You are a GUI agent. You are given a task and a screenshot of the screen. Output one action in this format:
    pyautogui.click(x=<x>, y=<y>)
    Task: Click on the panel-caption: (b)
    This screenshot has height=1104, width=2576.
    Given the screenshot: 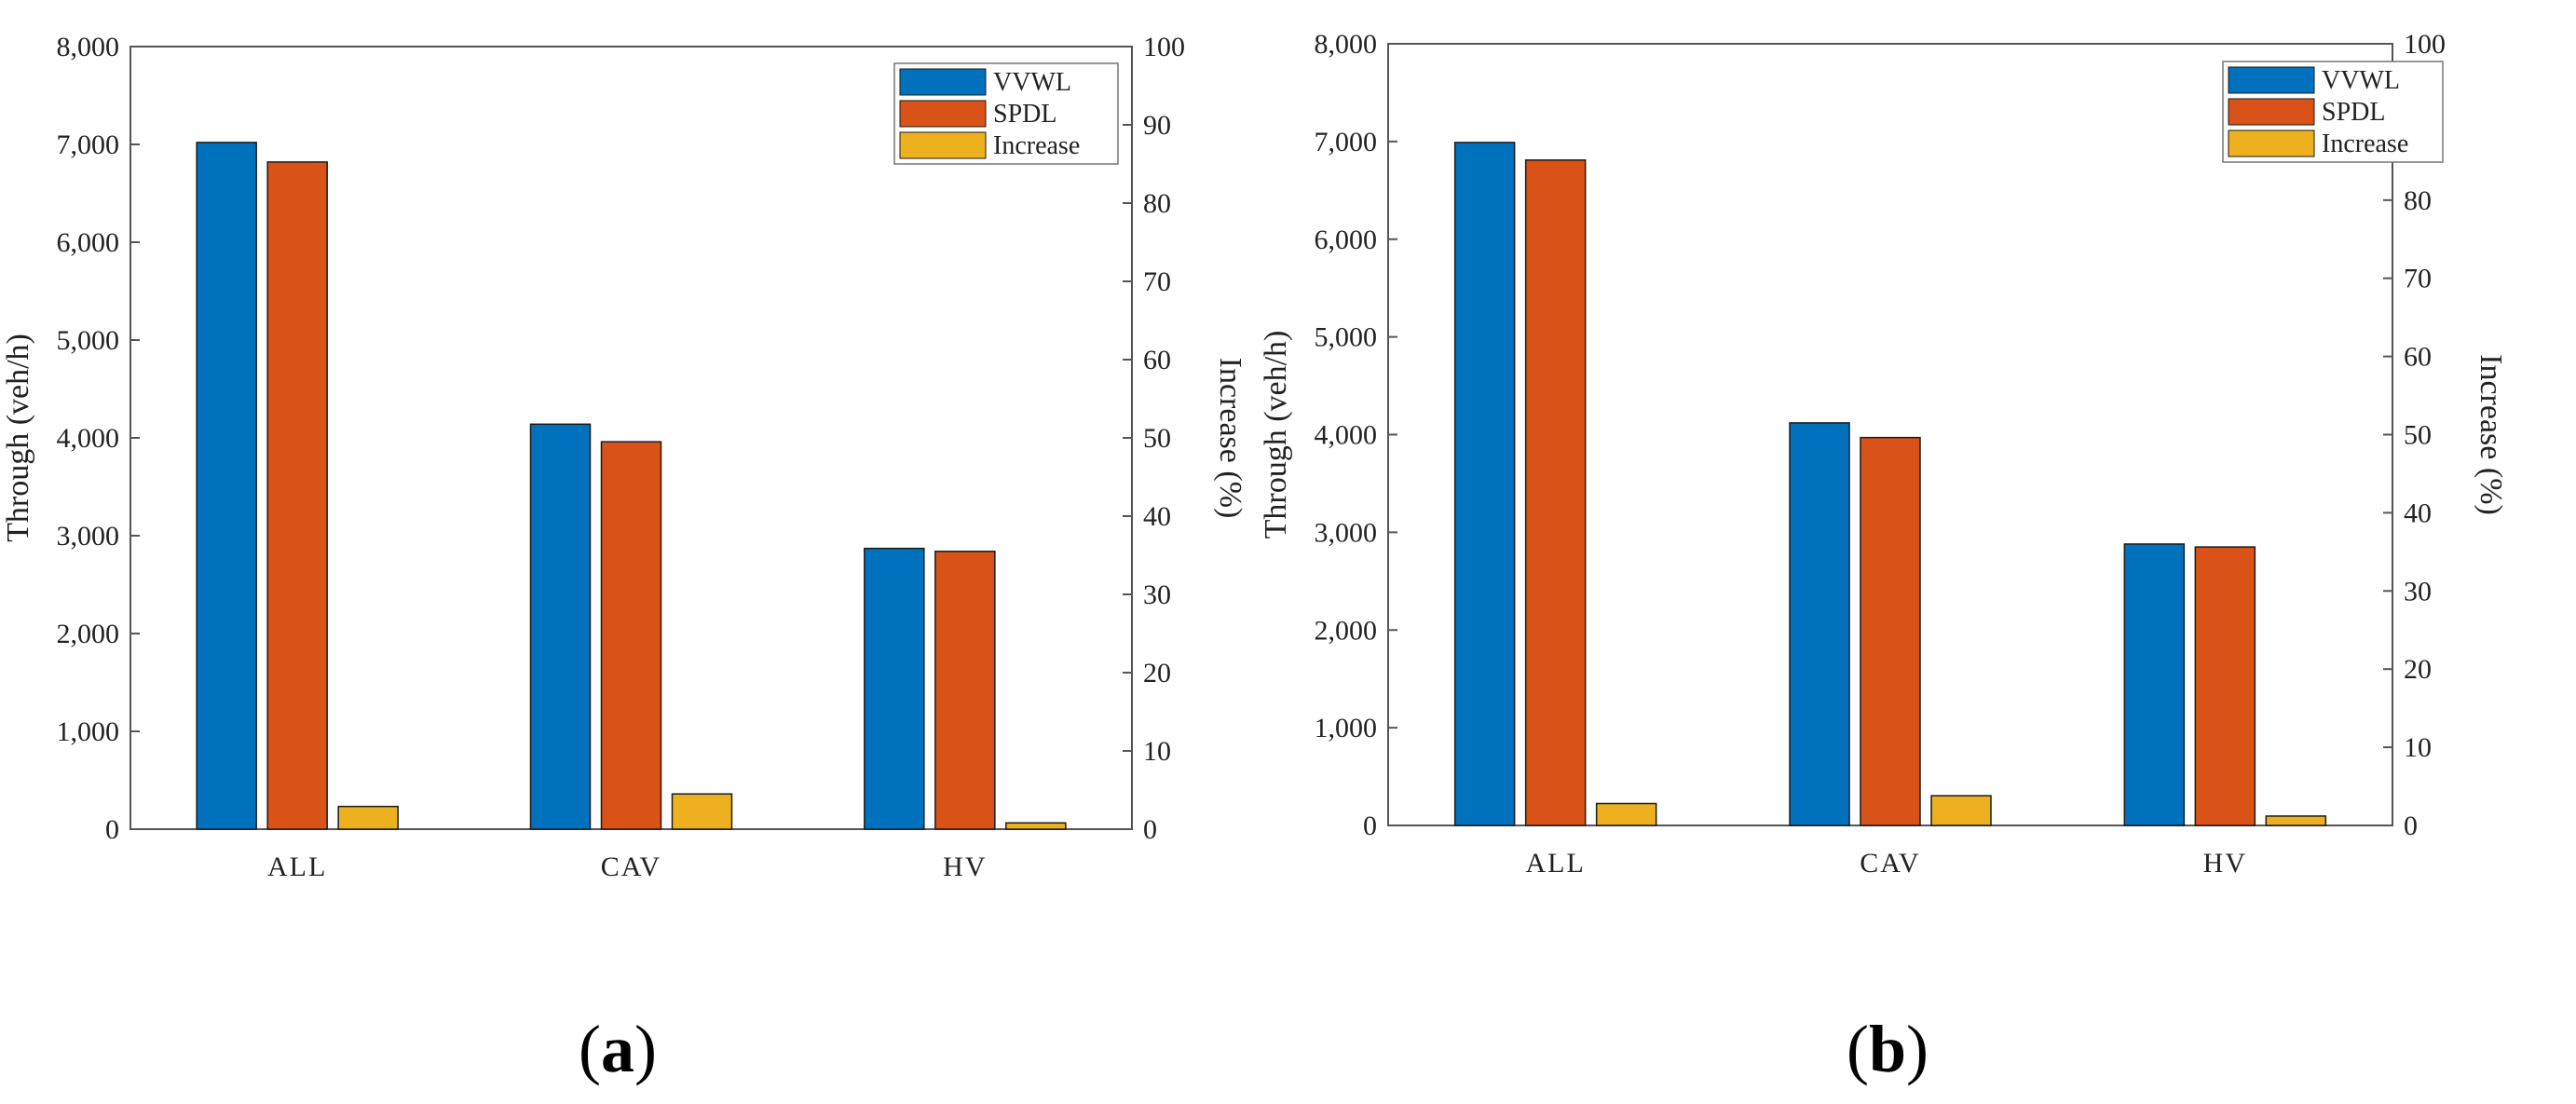 What is the action you would take?
    pyautogui.click(x=1888, y=1049)
    